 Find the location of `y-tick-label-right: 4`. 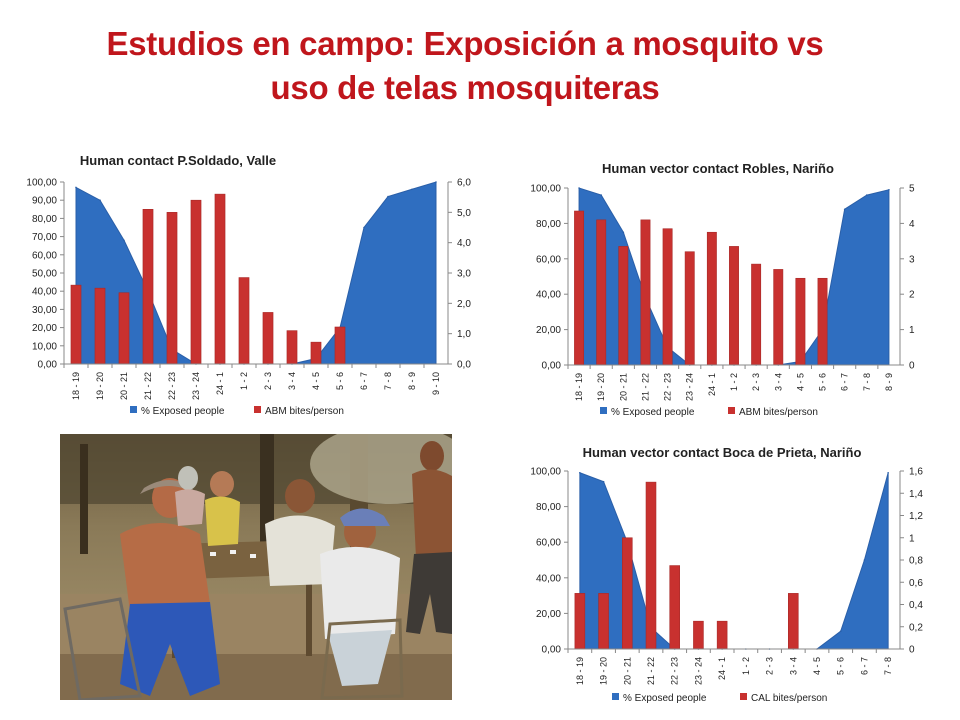

y-tick-label-right: 4 is located at coordinates (912, 224).